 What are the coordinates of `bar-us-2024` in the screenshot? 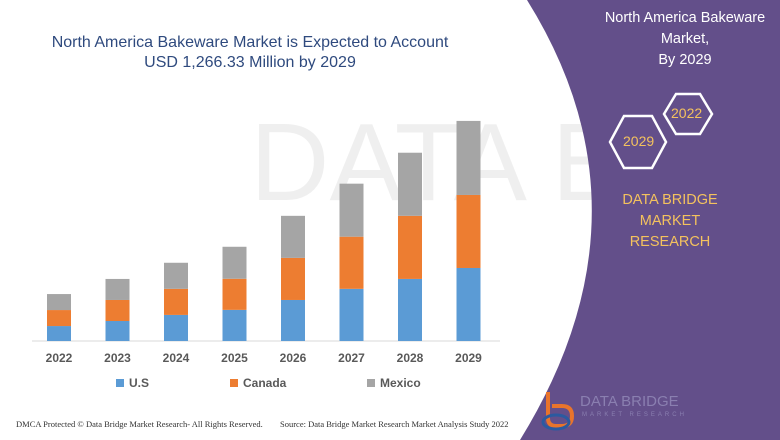 It's located at (176, 327).